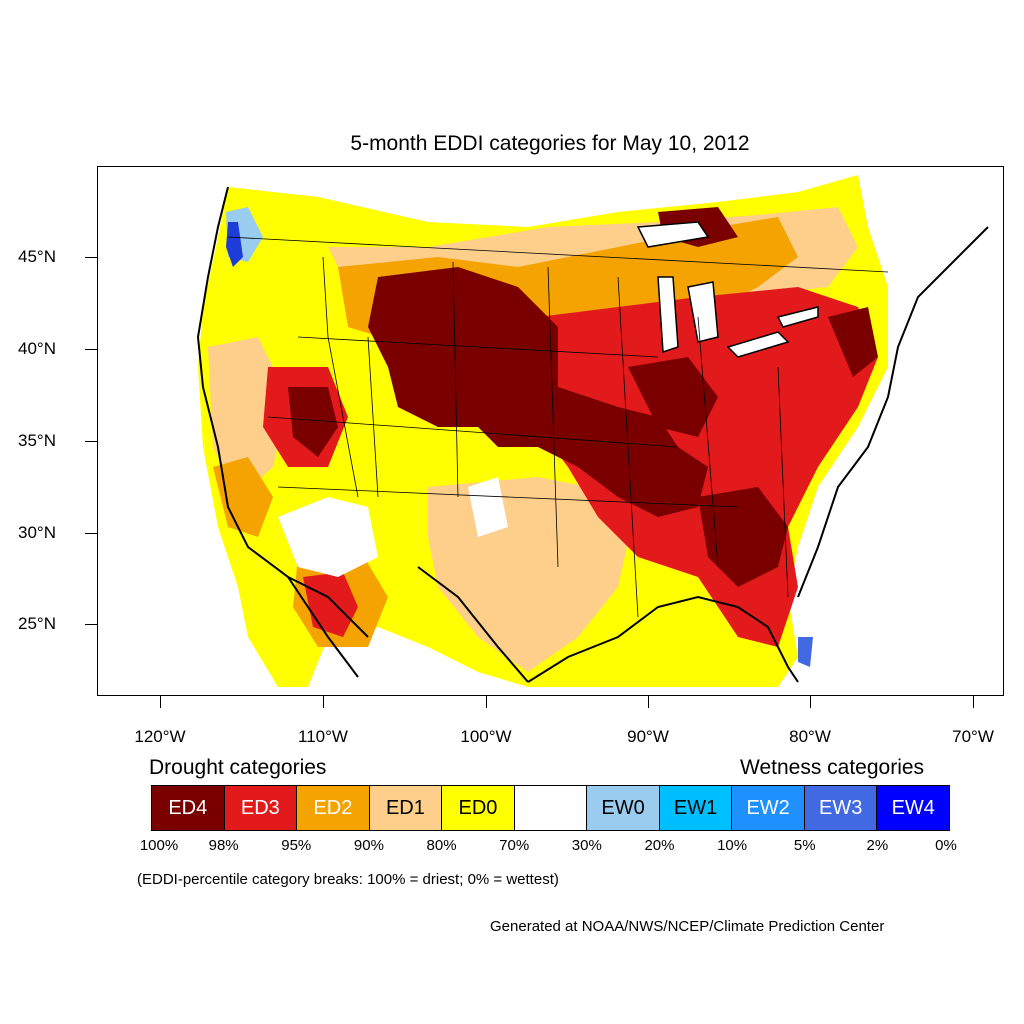 The width and height of the screenshot is (1024, 1024). I want to click on lon-label-90w: 90°W, so click(648, 736).